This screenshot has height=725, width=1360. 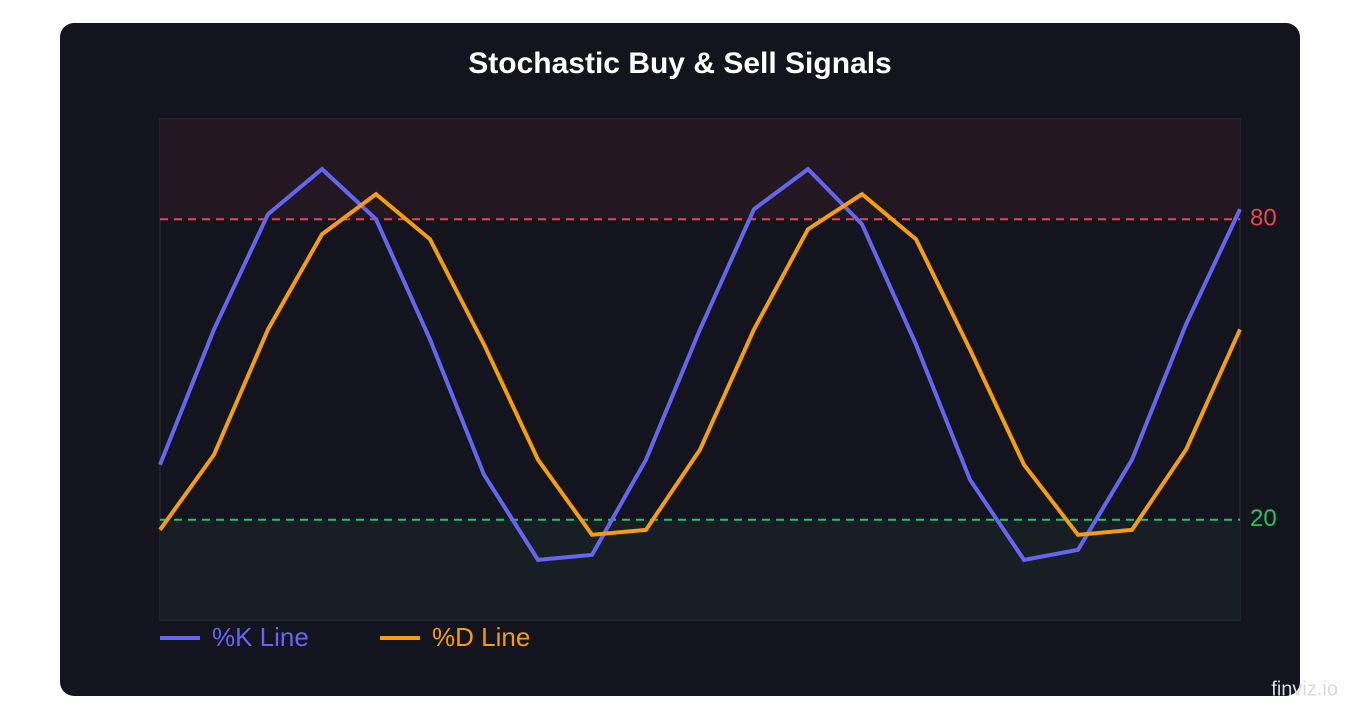 What do you see at coordinates (1263, 518) in the screenshot?
I see `threshold-label: 20` at bounding box center [1263, 518].